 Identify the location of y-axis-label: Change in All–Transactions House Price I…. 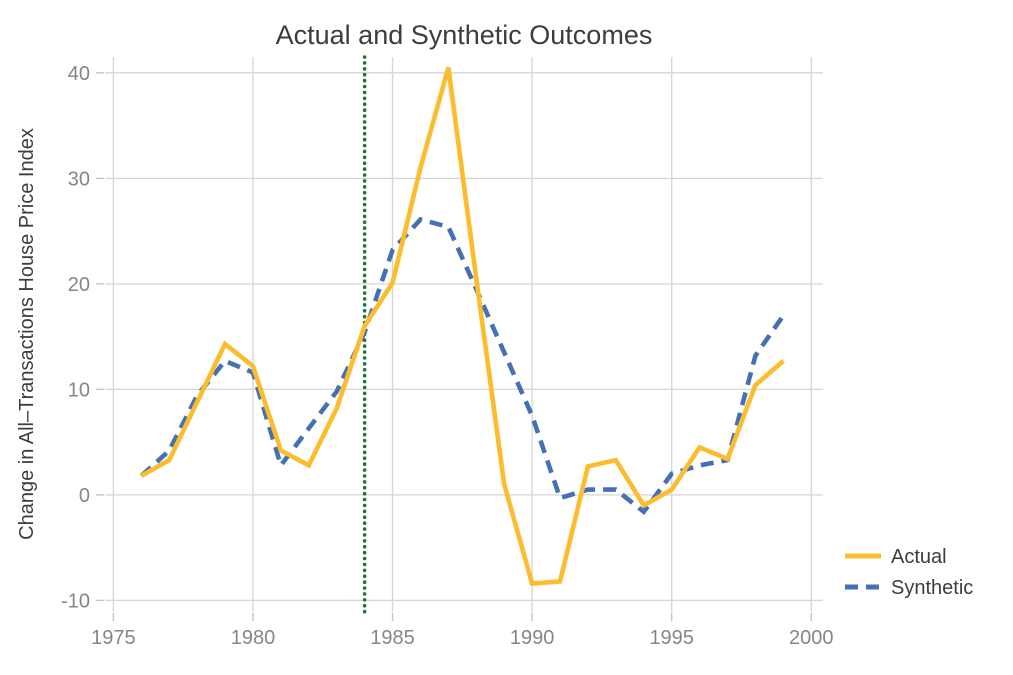
(27, 334).